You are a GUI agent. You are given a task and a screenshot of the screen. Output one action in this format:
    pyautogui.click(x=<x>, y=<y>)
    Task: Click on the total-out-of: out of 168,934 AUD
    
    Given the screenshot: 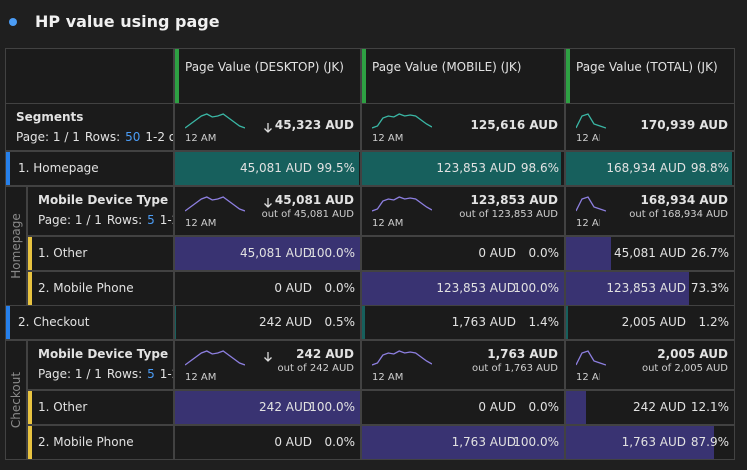 What is the action you would take?
    pyautogui.click(x=678, y=214)
    